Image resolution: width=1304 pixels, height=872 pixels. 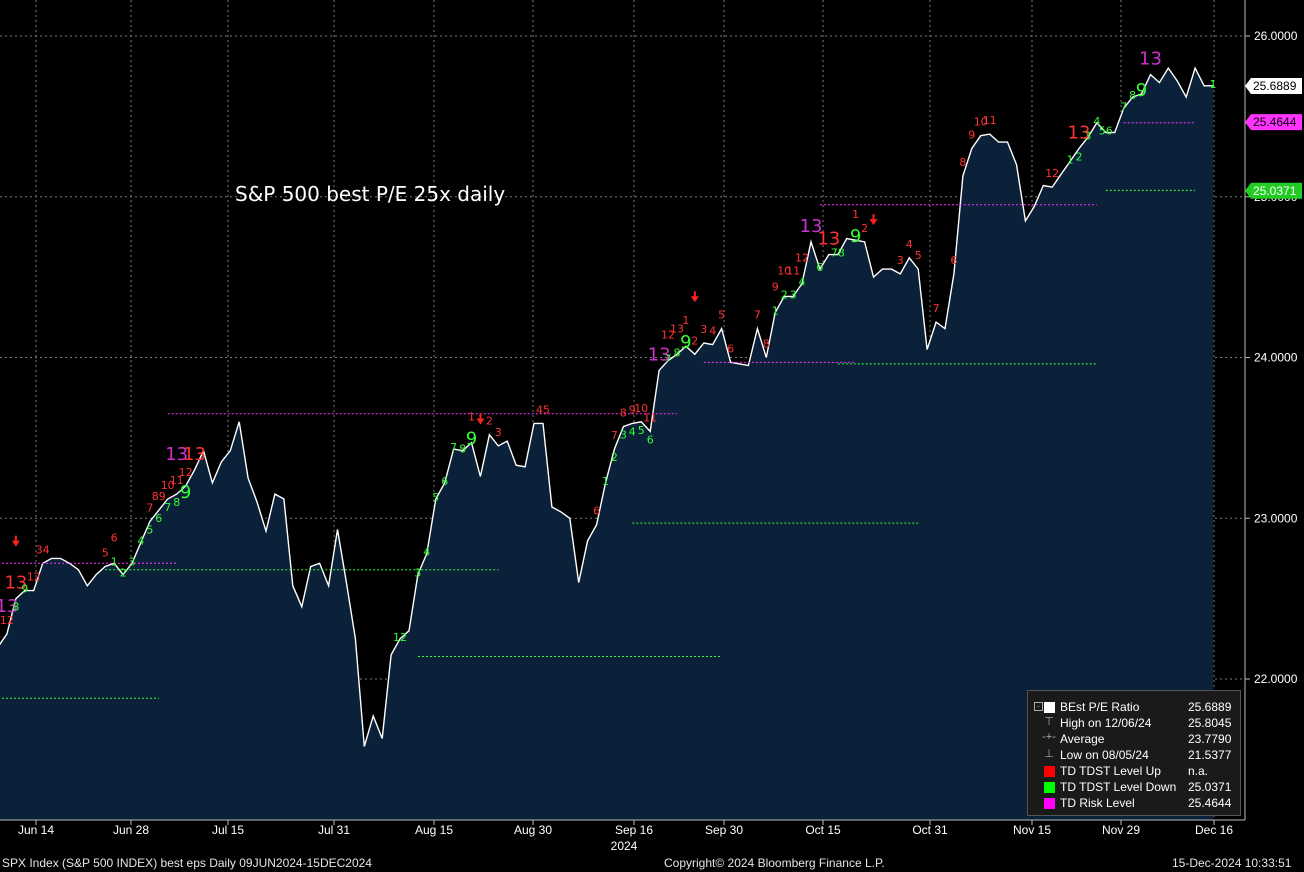 What do you see at coordinates (1106, 131) in the screenshot?
I see `td-count-label: 56` at bounding box center [1106, 131].